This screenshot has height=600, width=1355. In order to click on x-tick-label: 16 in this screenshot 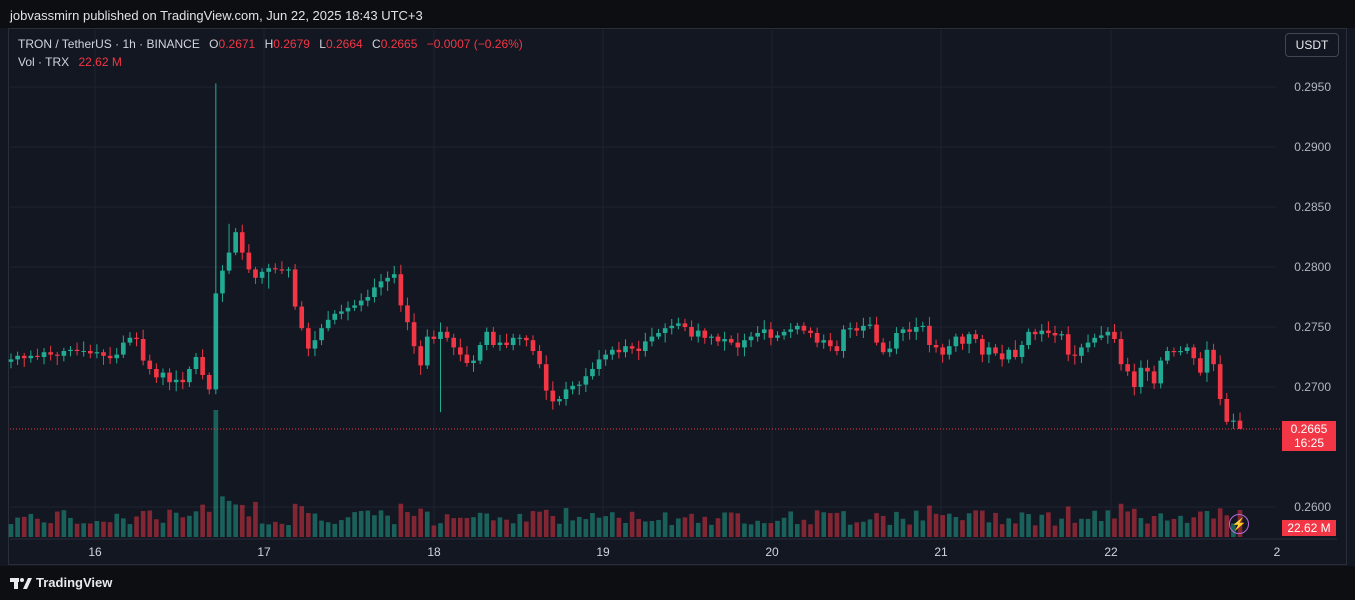, I will do `click(95, 552)`.